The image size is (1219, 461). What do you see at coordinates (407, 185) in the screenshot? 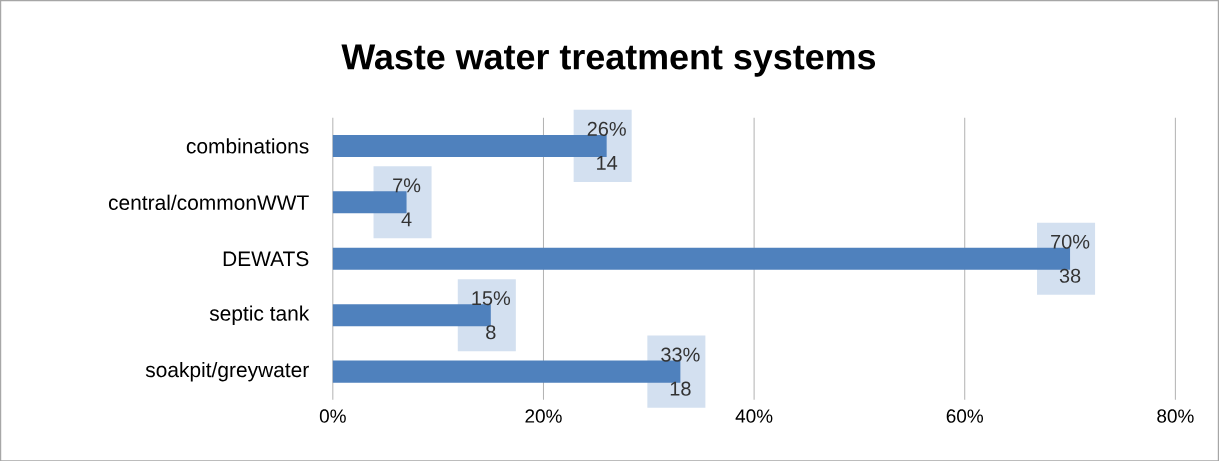
I see `data-label: 7%` at bounding box center [407, 185].